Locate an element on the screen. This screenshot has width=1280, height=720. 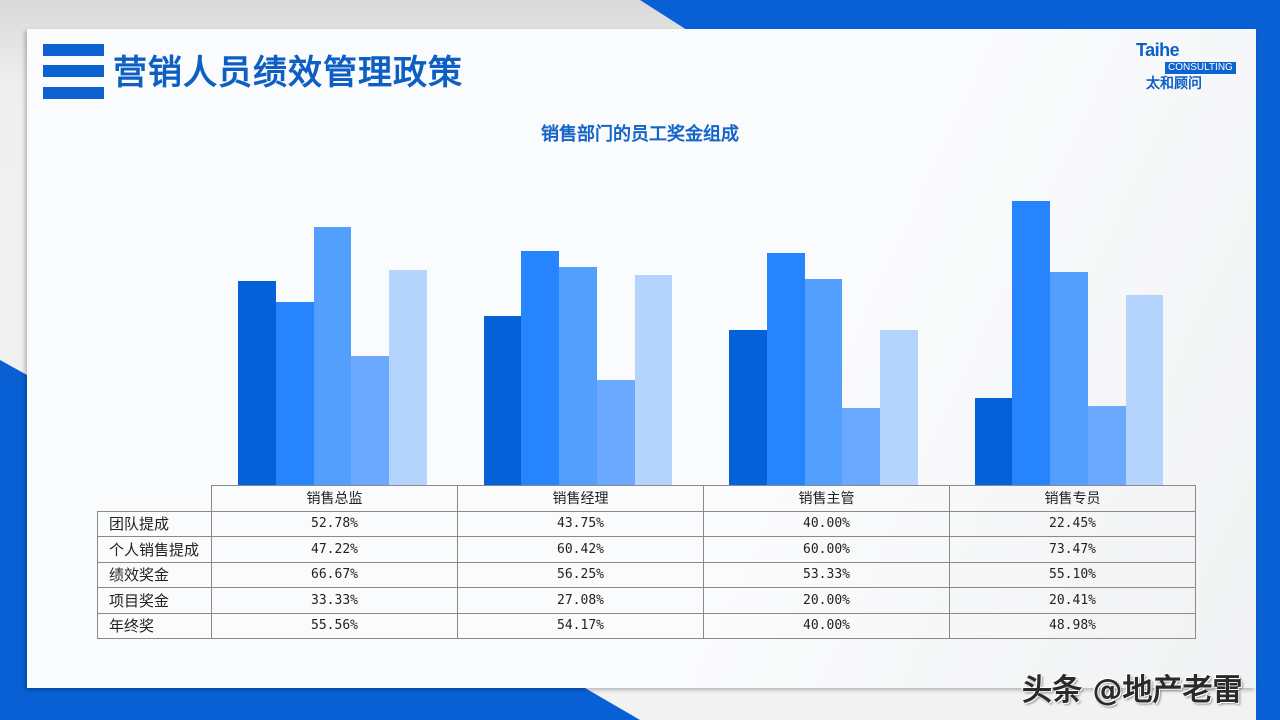
menu-bars-icon is located at coordinates (73, 71).